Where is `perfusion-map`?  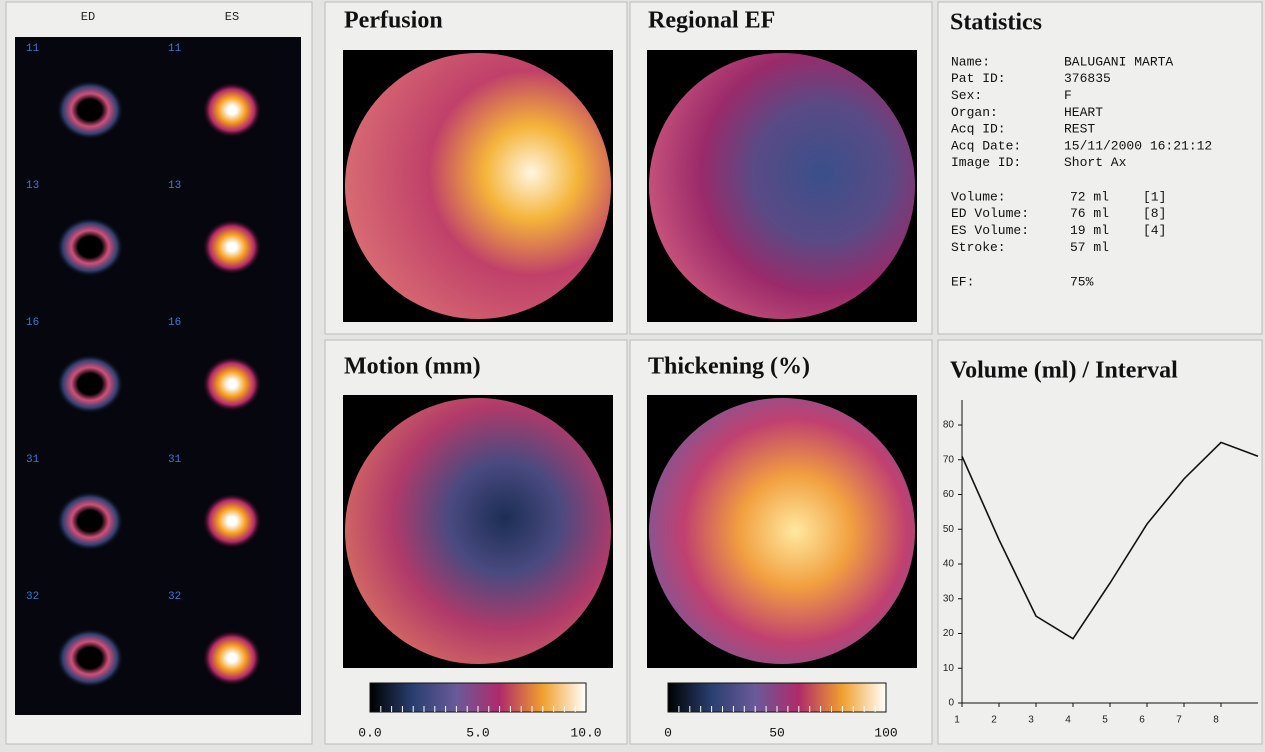 perfusion-map is located at coordinates (478, 186).